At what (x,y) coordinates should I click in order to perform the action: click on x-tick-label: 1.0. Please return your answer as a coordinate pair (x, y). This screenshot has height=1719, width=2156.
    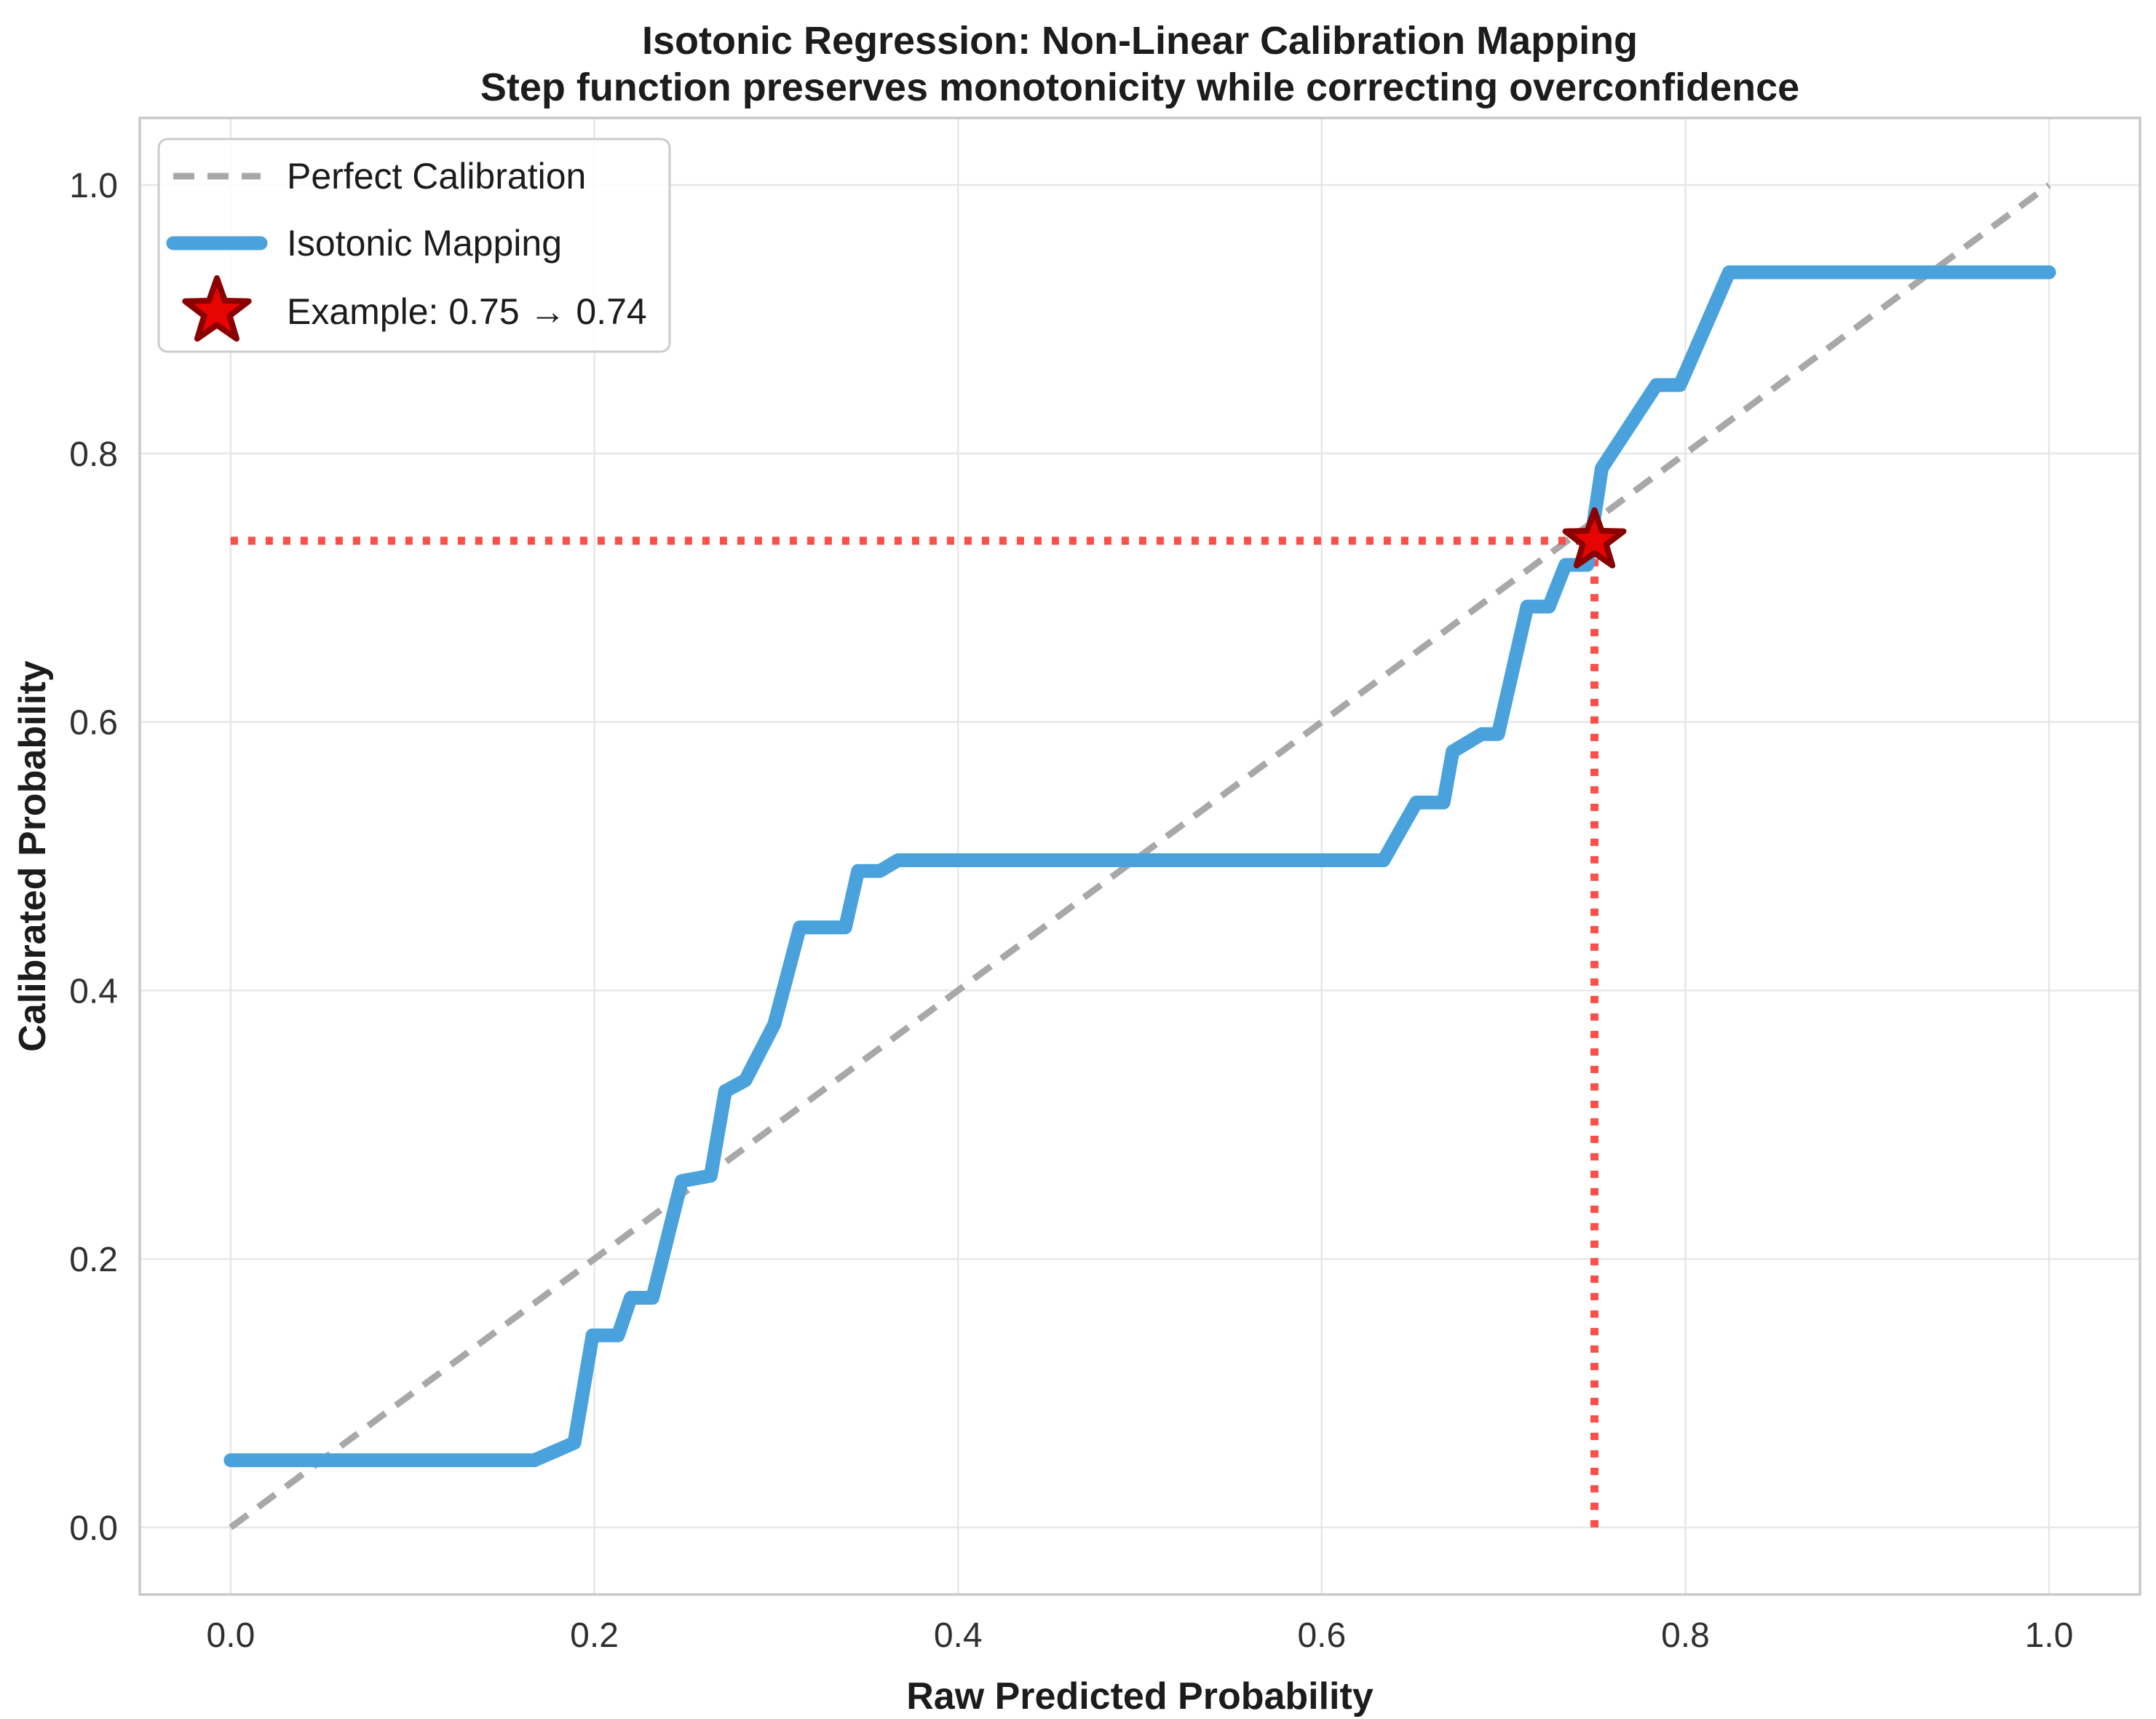
    Looking at the image, I should click on (2049, 1635).